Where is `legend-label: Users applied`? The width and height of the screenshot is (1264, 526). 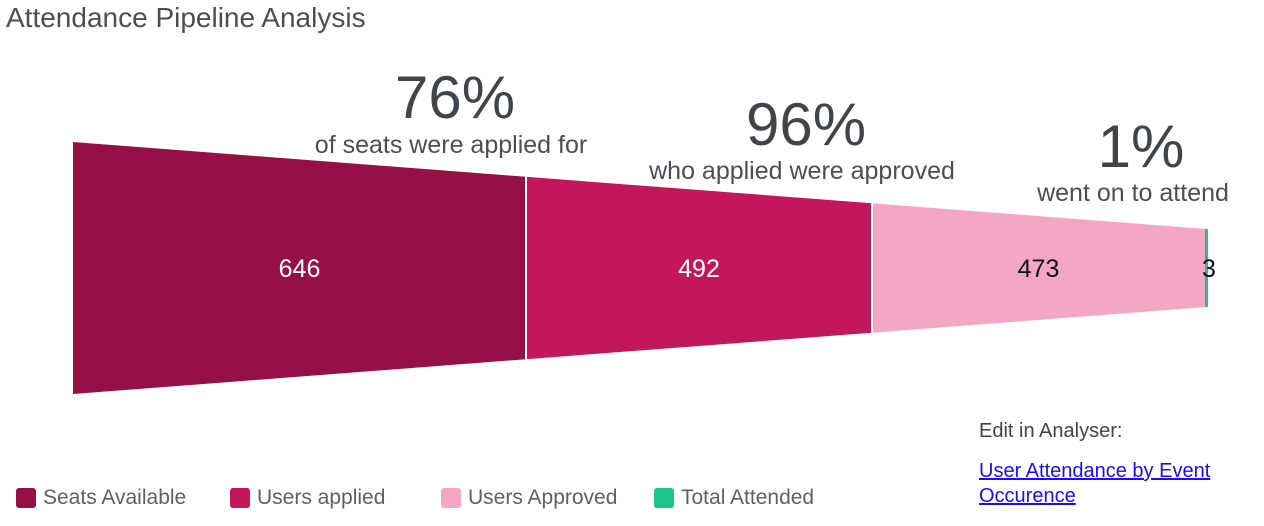
legend-label: Users applied is located at coordinates (321, 497).